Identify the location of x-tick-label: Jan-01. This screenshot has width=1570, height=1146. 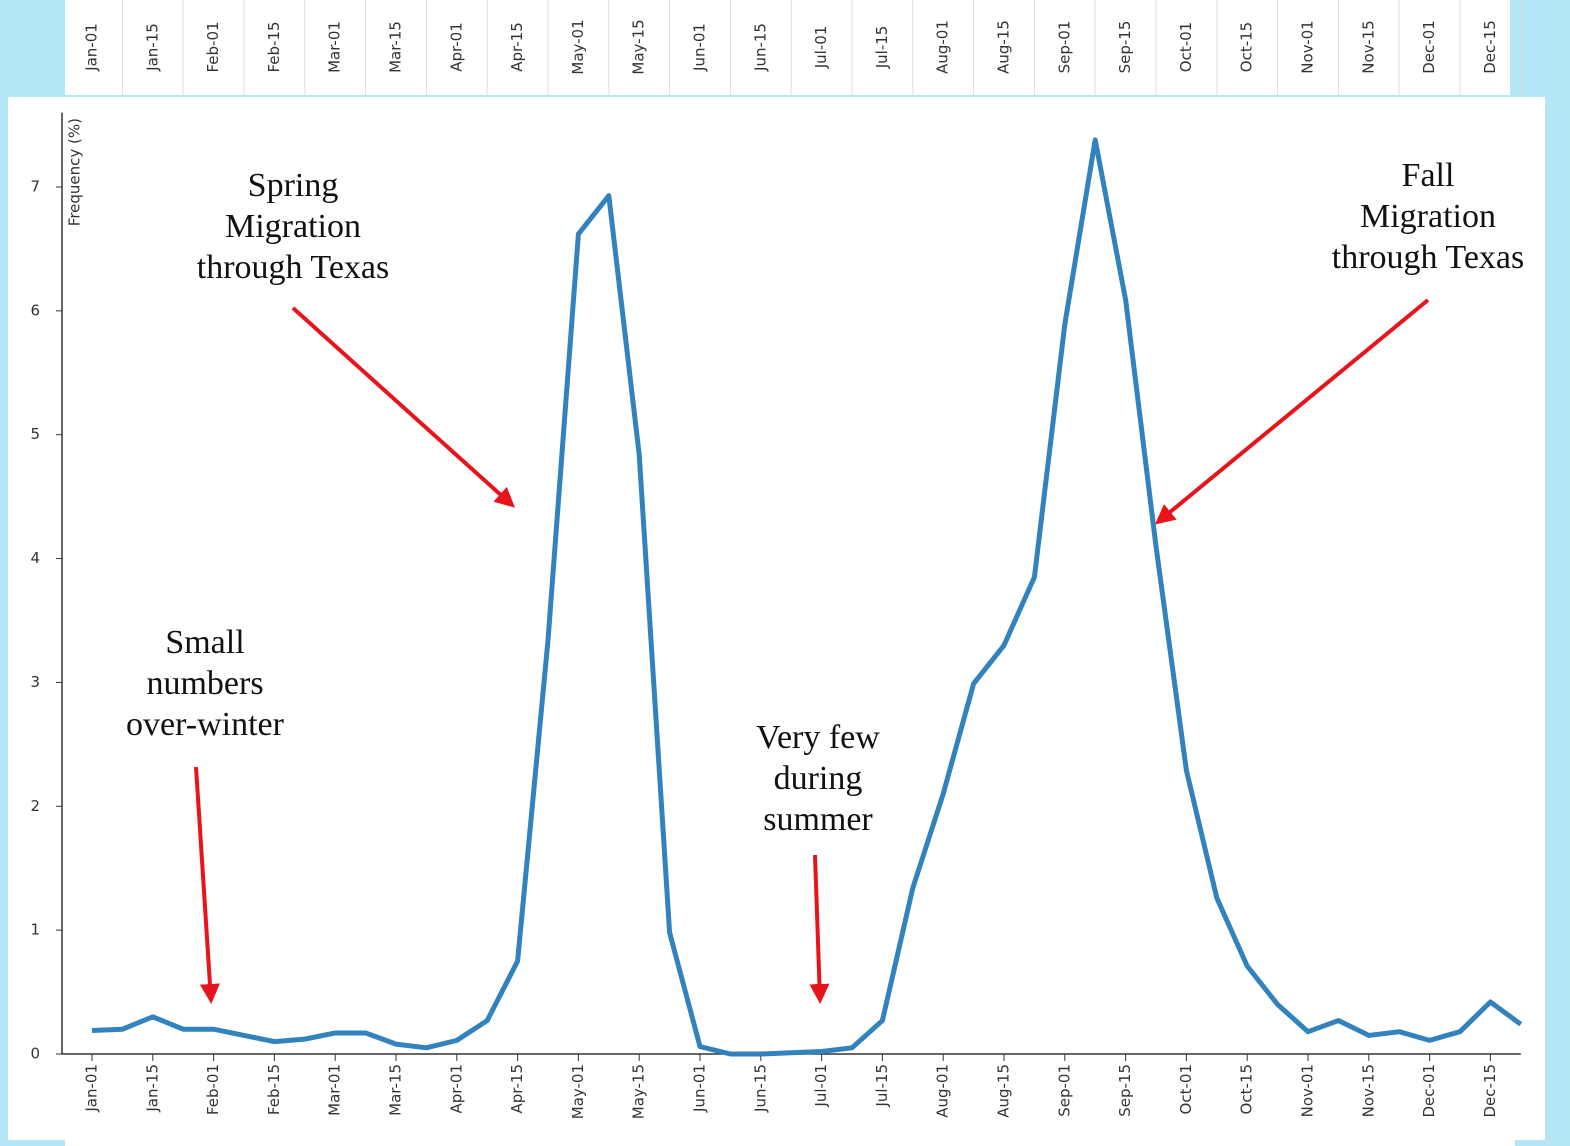
(92, 1088).